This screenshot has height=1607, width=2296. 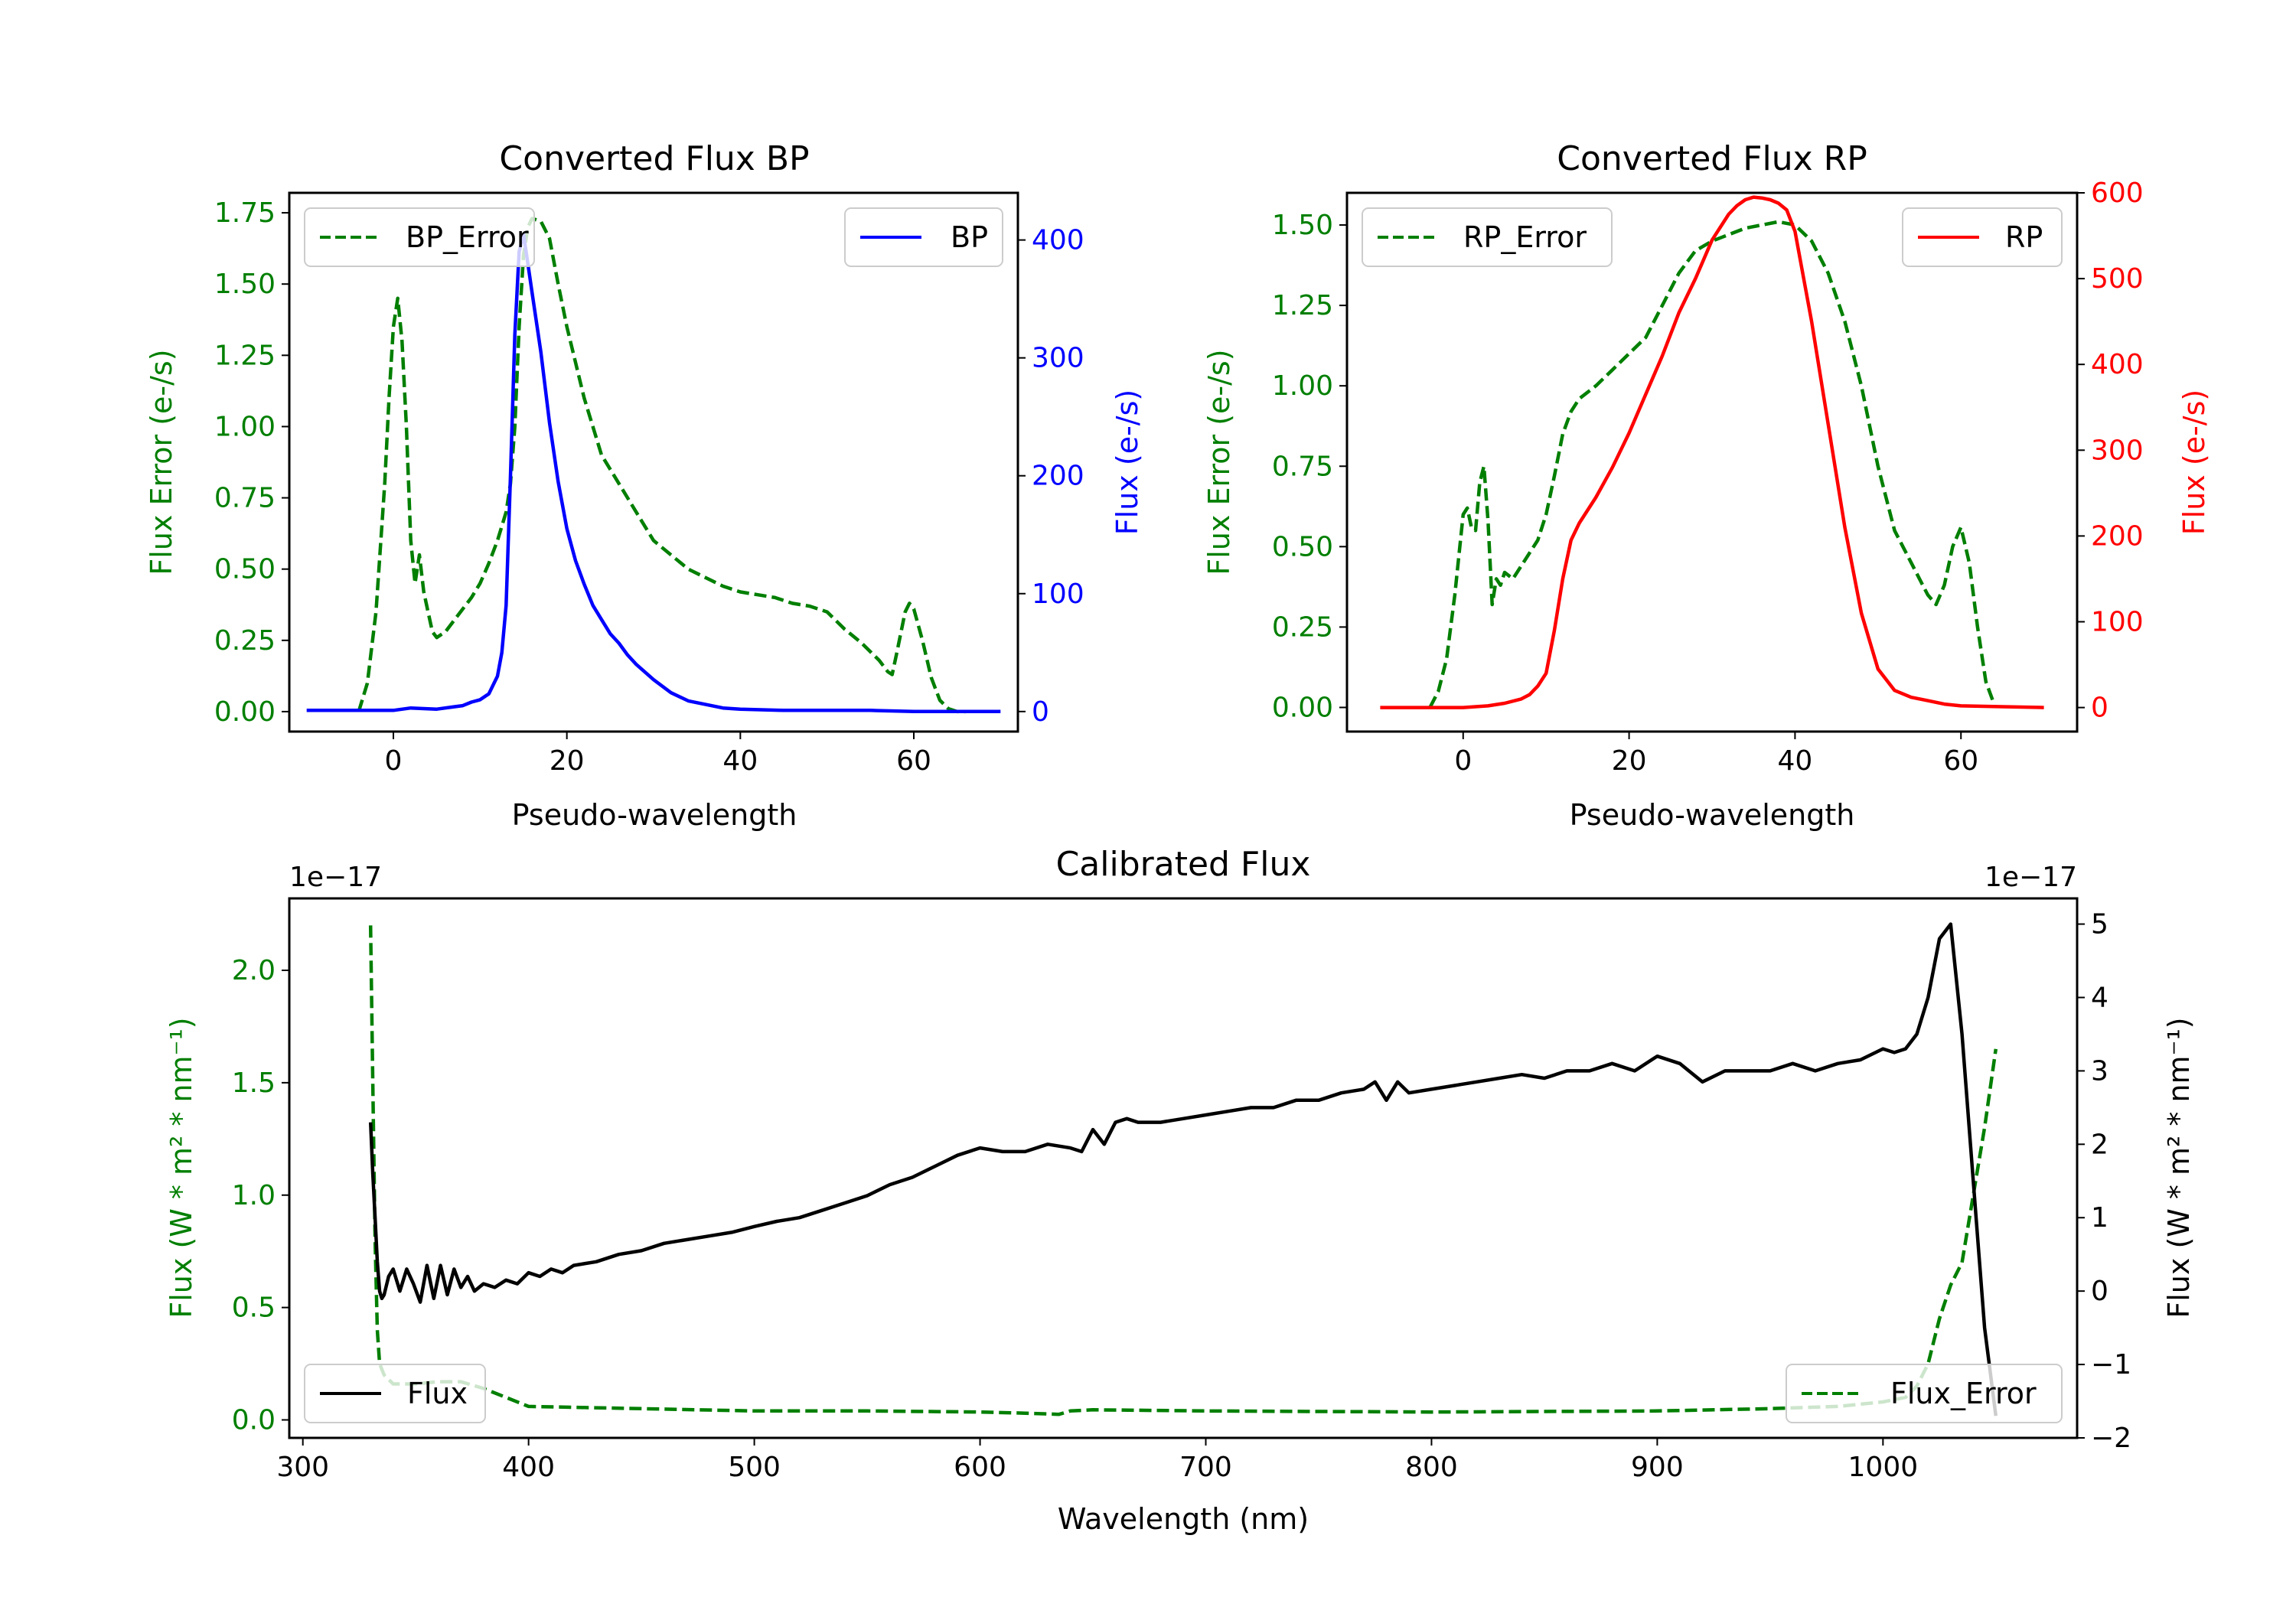 What do you see at coordinates (2117, 365) in the screenshot?
I see `rp-right-tick-label: 400` at bounding box center [2117, 365].